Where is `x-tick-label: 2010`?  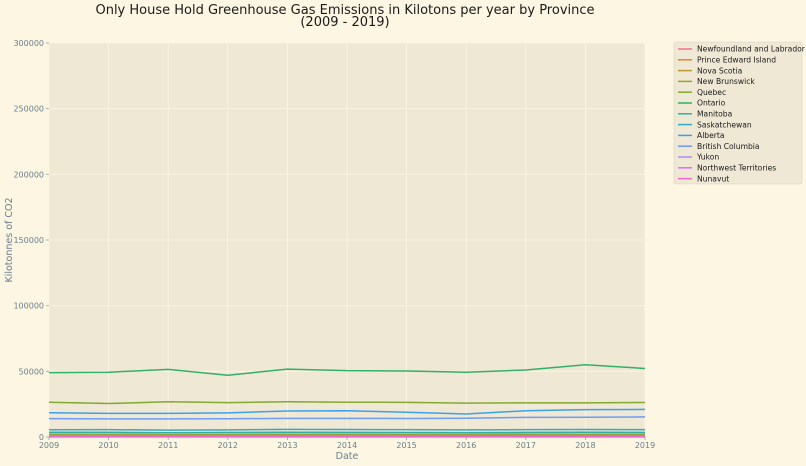 x-tick-label: 2010 is located at coordinates (108, 445).